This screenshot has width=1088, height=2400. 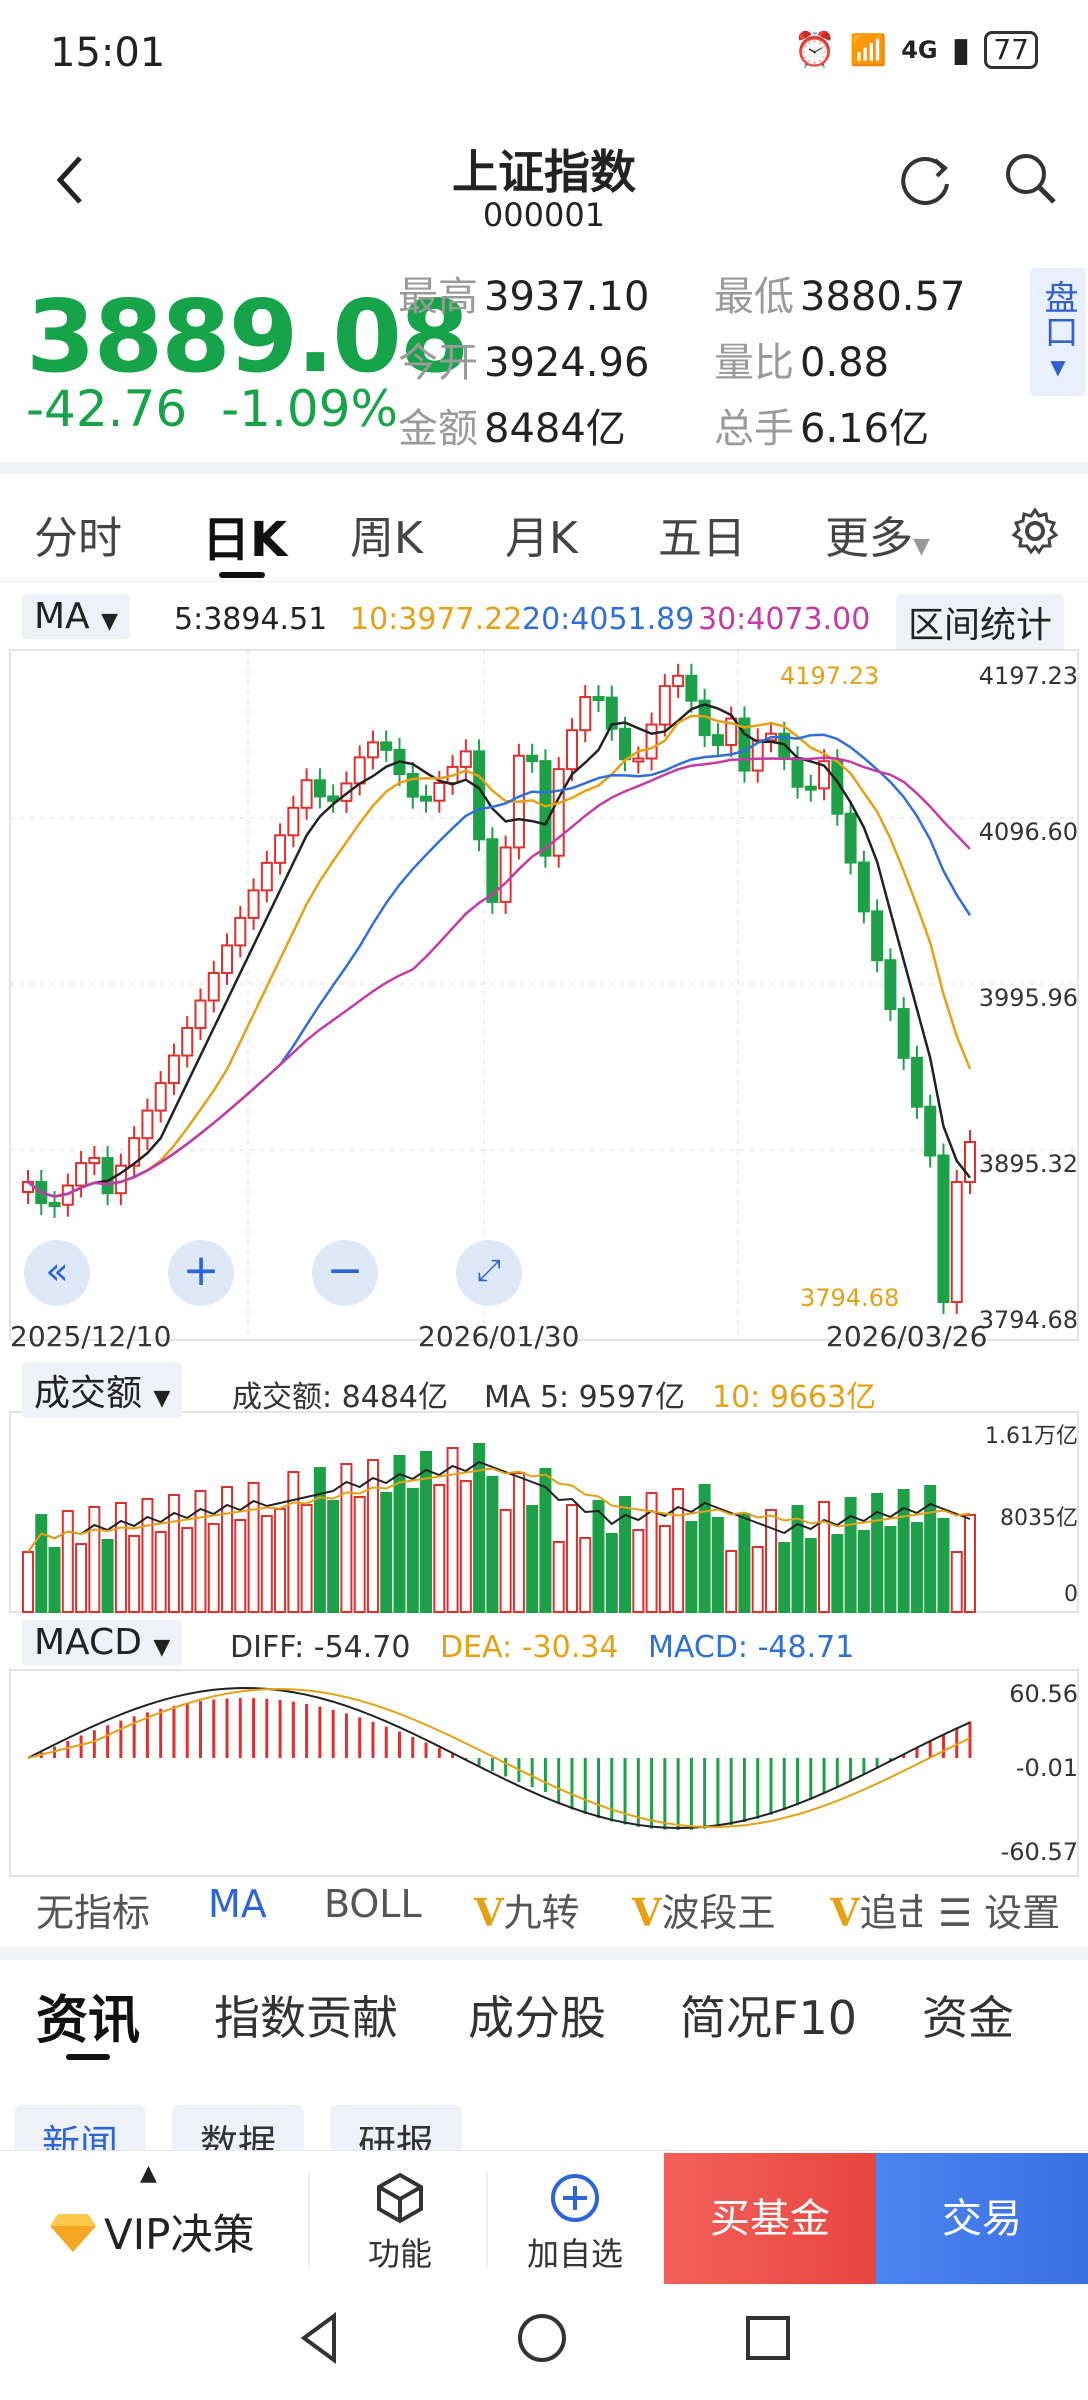 What do you see at coordinates (489, 1273) in the screenshot?
I see `fullscreen-icon: ⤢` at bounding box center [489, 1273].